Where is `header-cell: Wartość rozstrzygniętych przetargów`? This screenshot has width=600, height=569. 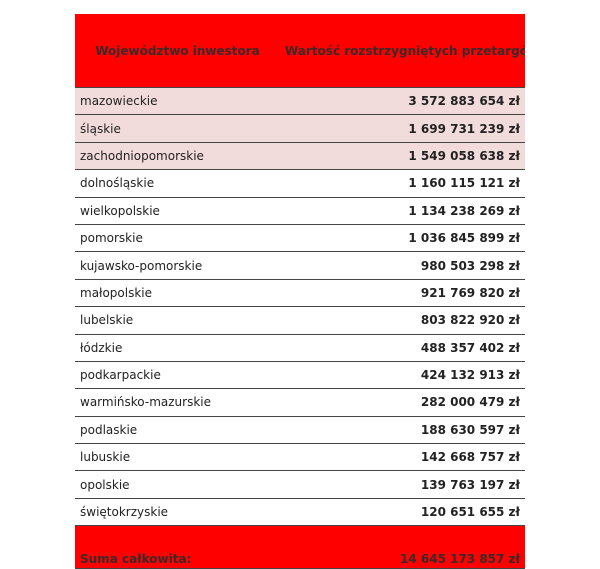
header-cell: Wartość rozstrzygniętych przetargów is located at coordinates (402, 51).